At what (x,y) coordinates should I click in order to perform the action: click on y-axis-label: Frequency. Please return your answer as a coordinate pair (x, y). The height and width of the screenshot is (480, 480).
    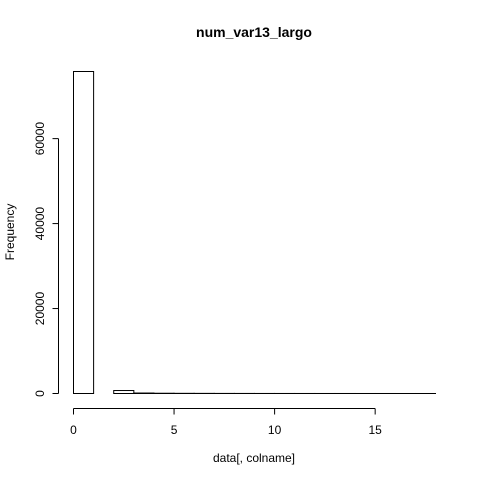
    Looking at the image, I should click on (10, 232).